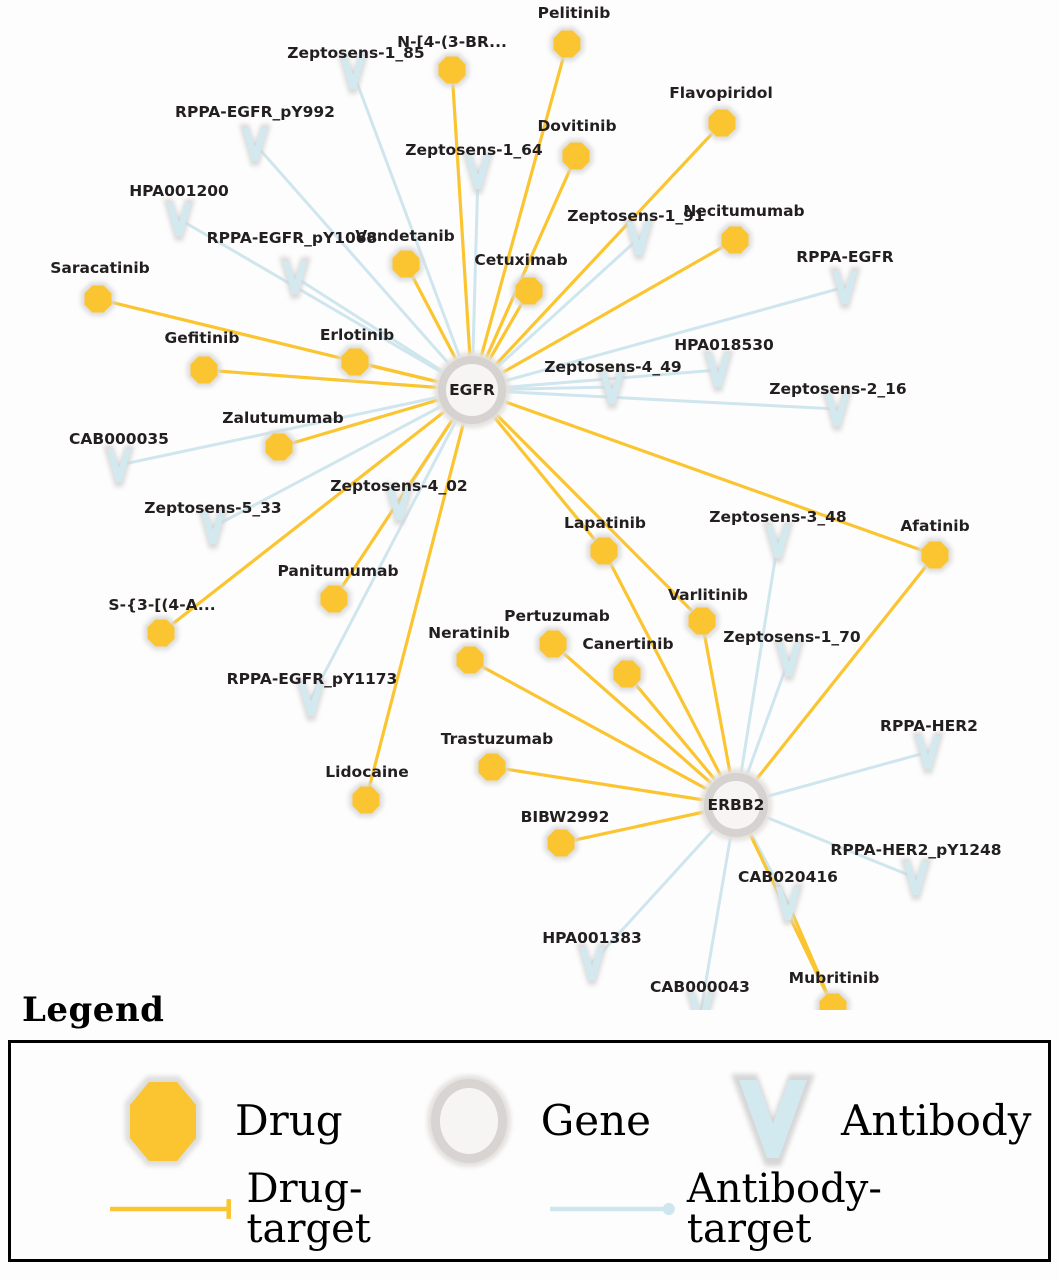 Image resolution: width=1059 pixels, height=1280 pixels. What do you see at coordinates (592, 938) in the screenshot?
I see `antibody-node-label: HPA001383` at bounding box center [592, 938].